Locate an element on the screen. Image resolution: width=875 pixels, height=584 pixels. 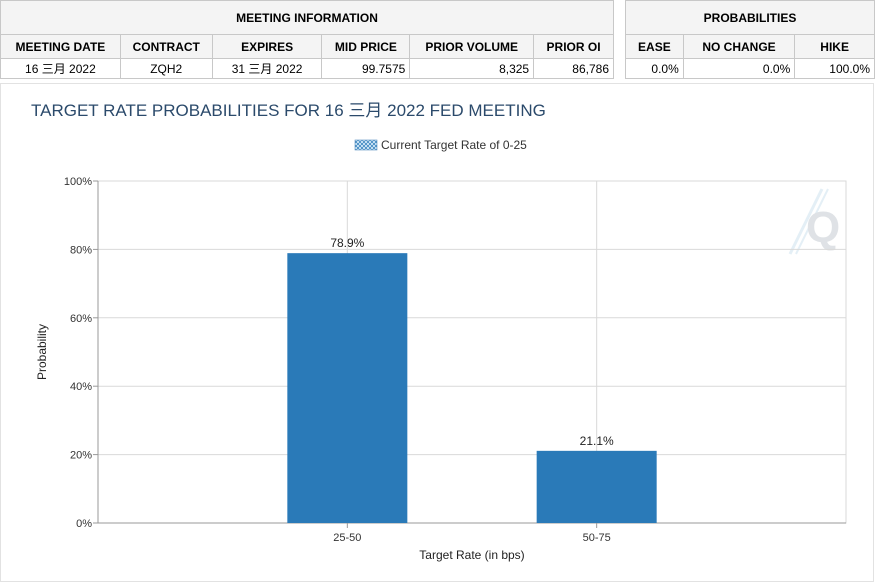
prior-volume-cell: 8,325 is located at coordinates (472, 68).